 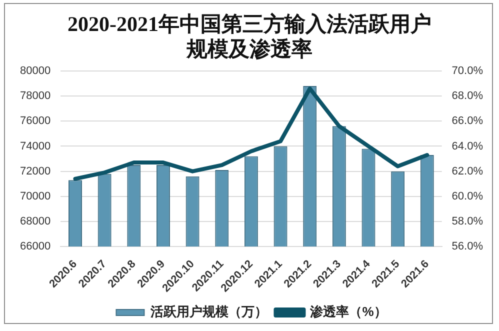 What do you see at coordinates (348, 312) in the screenshot?
I see `legend-label: 渗透率（%）` at bounding box center [348, 312].